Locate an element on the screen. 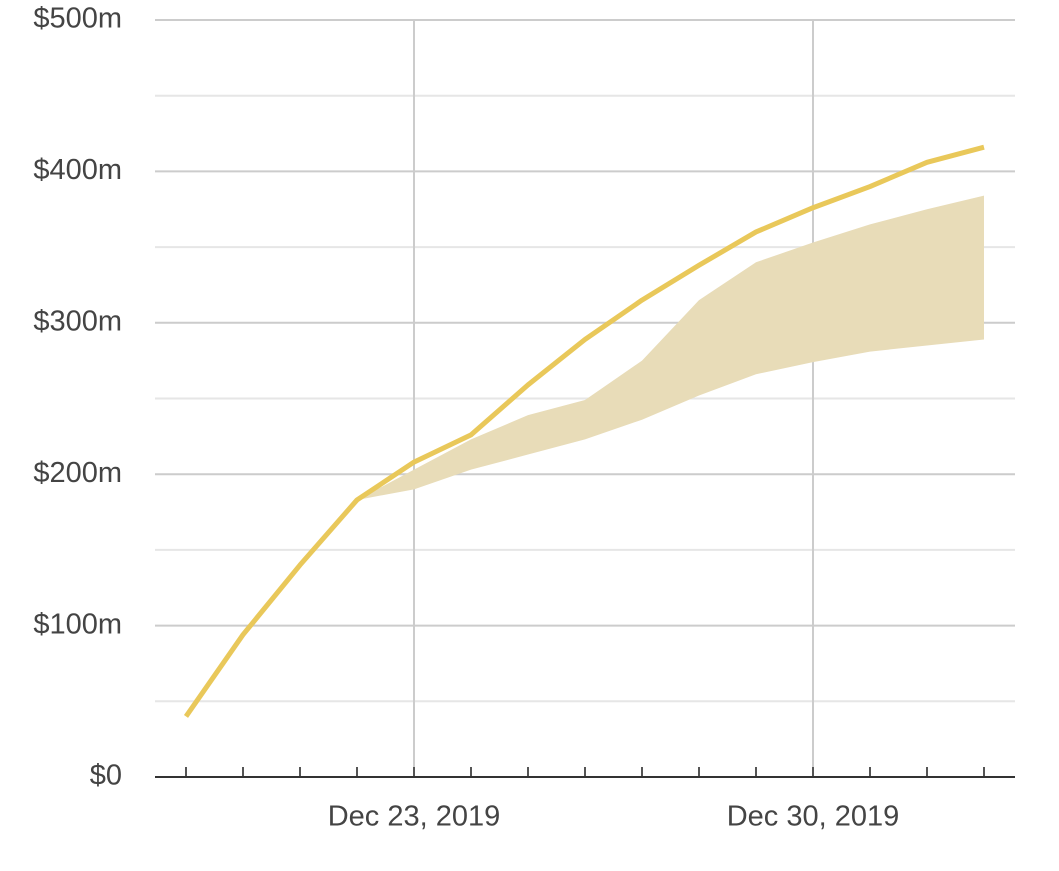  y-tick-label: $300m is located at coordinates (77, 321).